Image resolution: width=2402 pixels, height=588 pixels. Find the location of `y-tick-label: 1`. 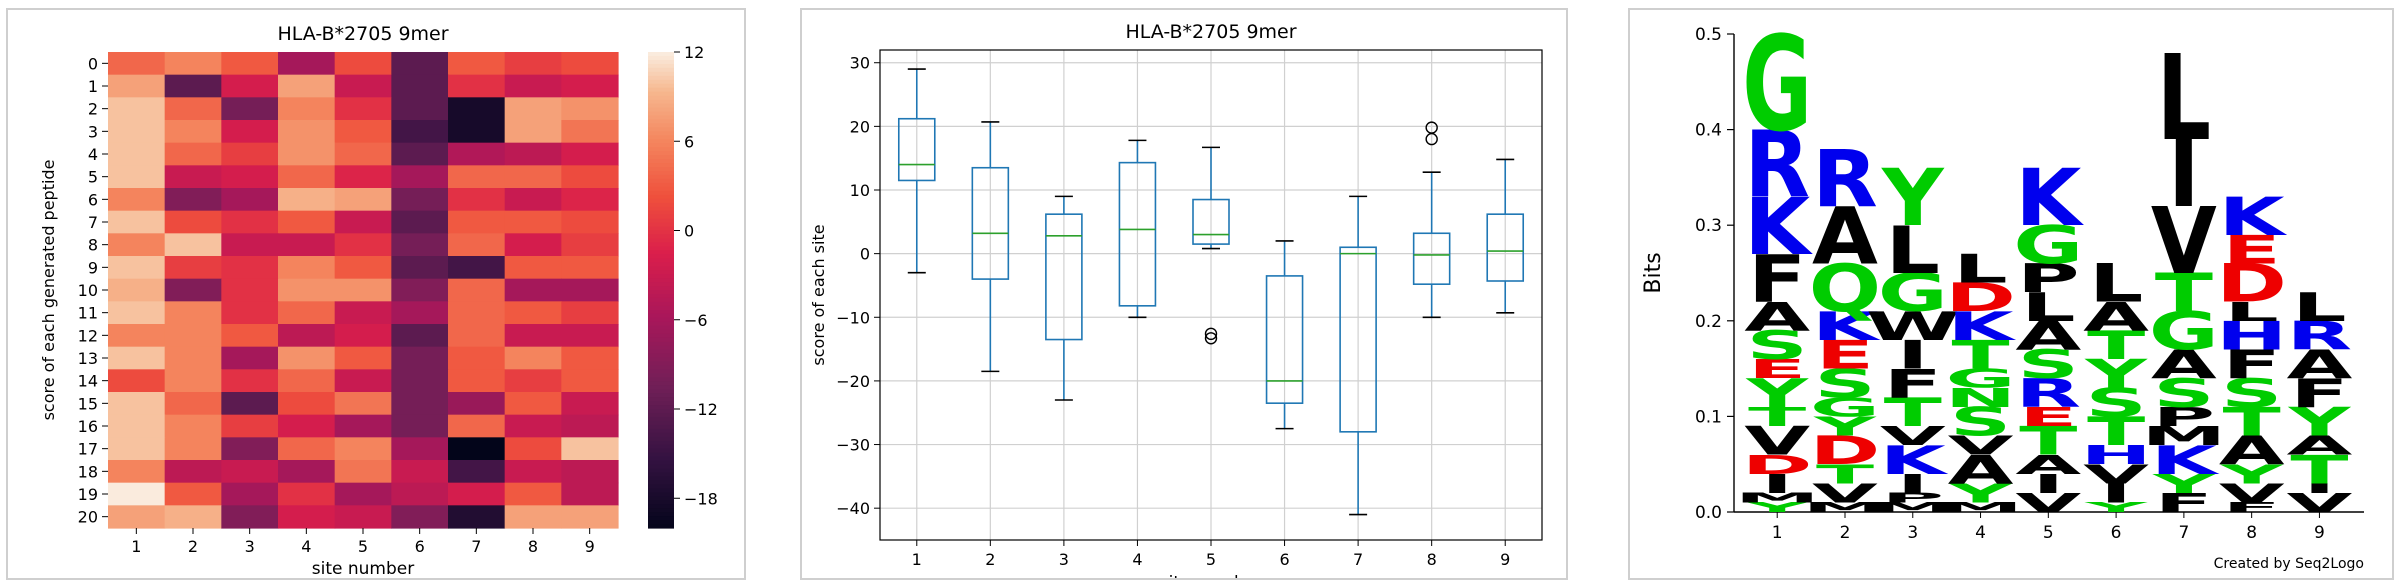

y-tick-label: 1 is located at coordinates (93, 86).